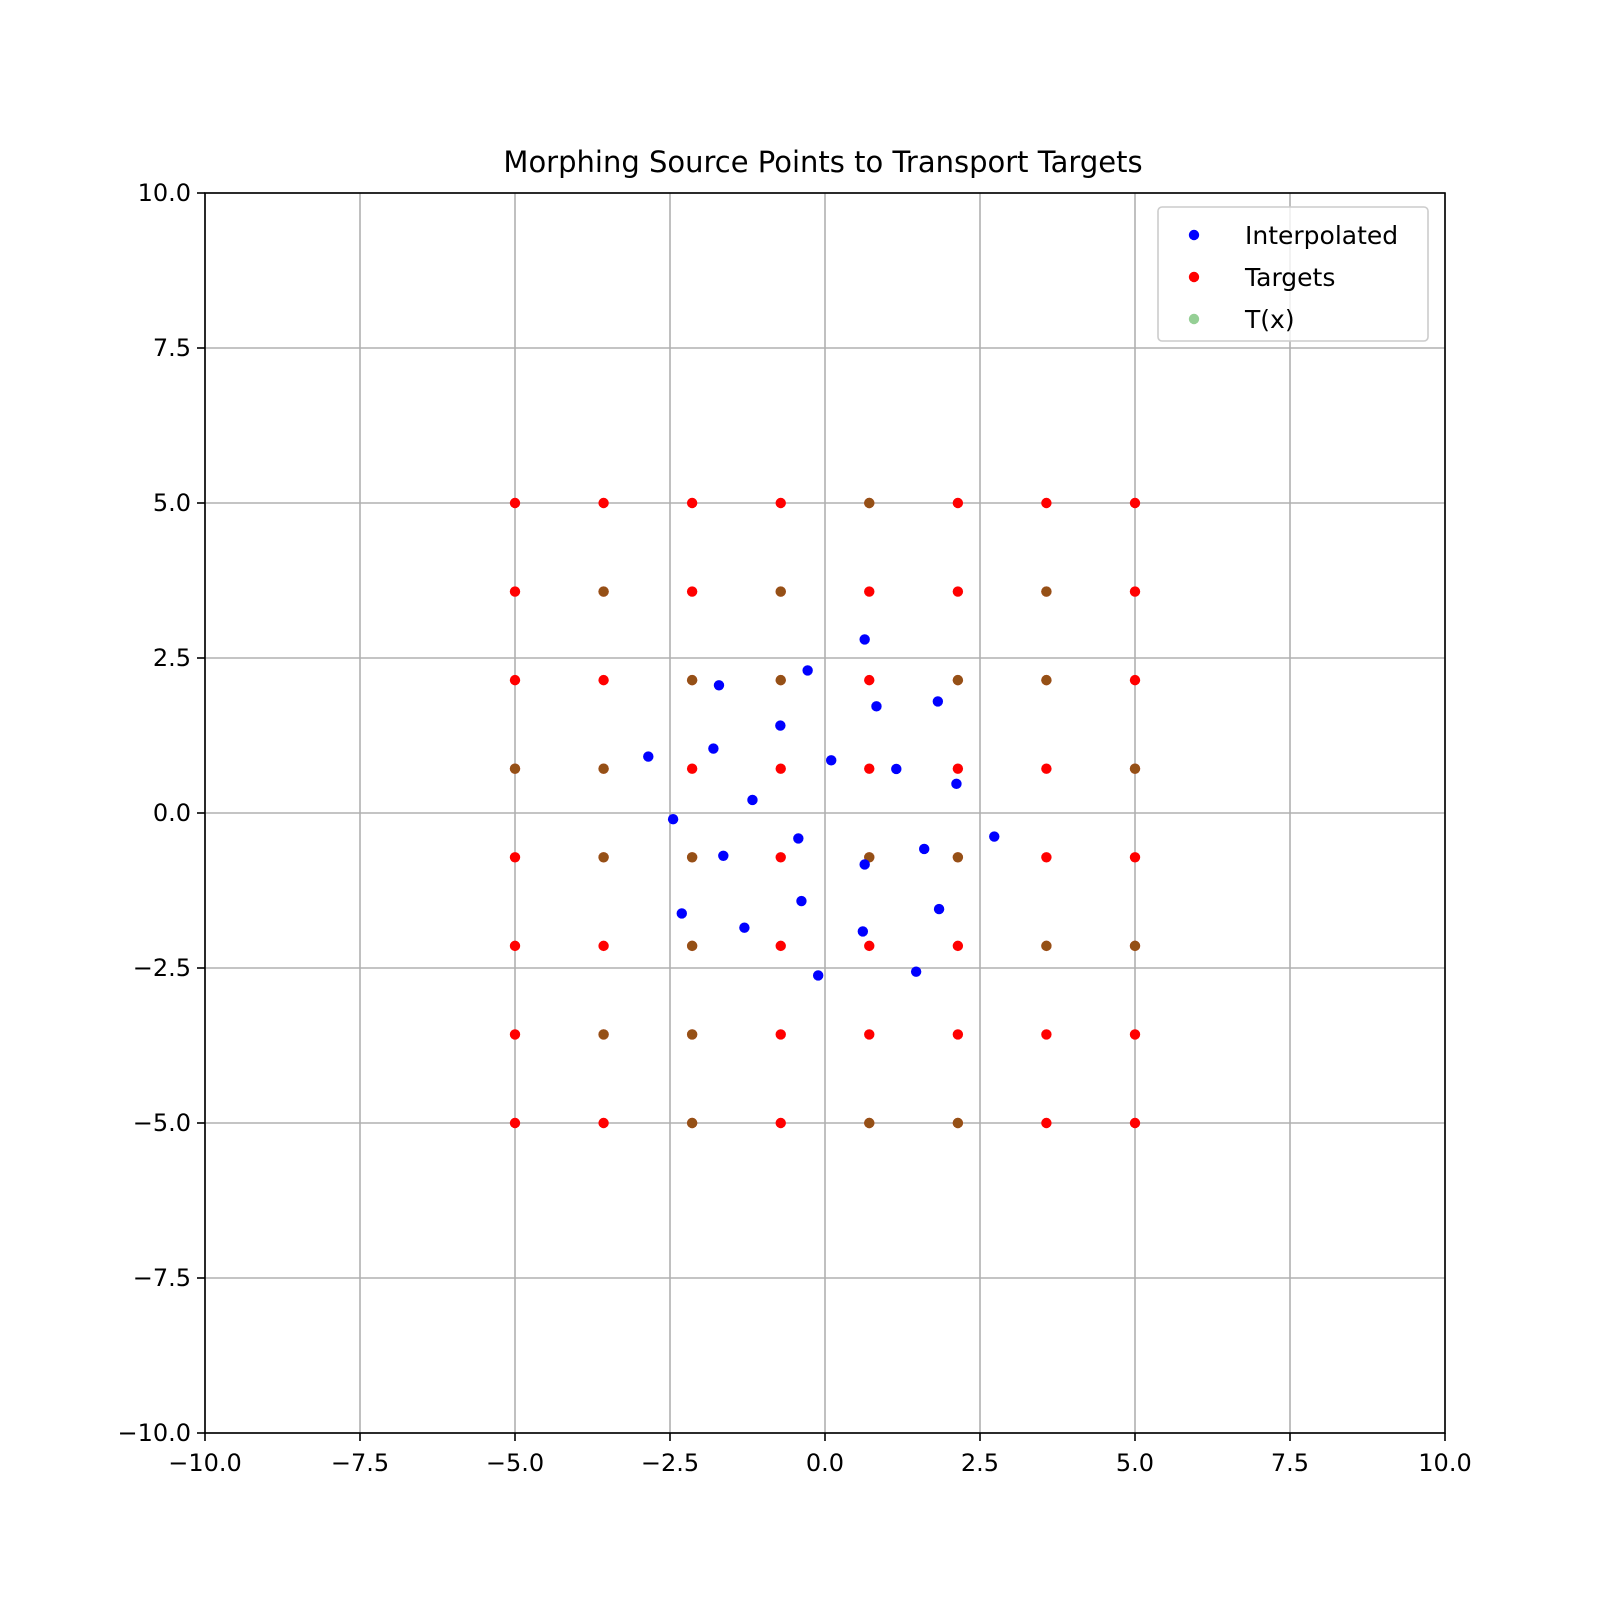 The image size is (1600, 1605). I want to click on legend: Interpolated Targets T(x), so click(1293, 274).